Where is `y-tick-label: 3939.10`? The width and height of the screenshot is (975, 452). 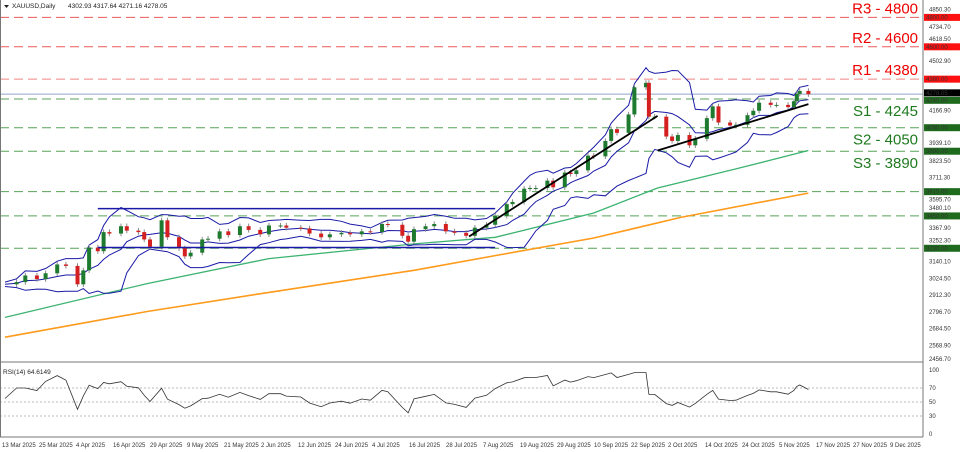 y-tick-label: 3939.10 is located at coordinates (940, 144).